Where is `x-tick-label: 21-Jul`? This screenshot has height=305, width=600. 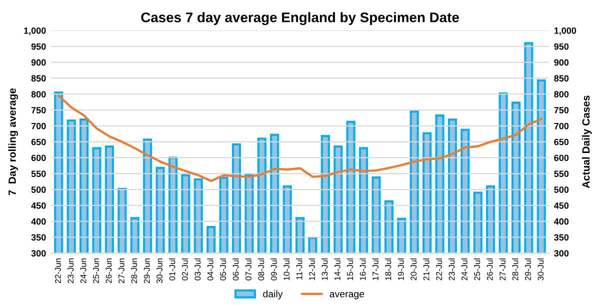 x-tick-label: 21-Jul is located at coordinates (426, 269).